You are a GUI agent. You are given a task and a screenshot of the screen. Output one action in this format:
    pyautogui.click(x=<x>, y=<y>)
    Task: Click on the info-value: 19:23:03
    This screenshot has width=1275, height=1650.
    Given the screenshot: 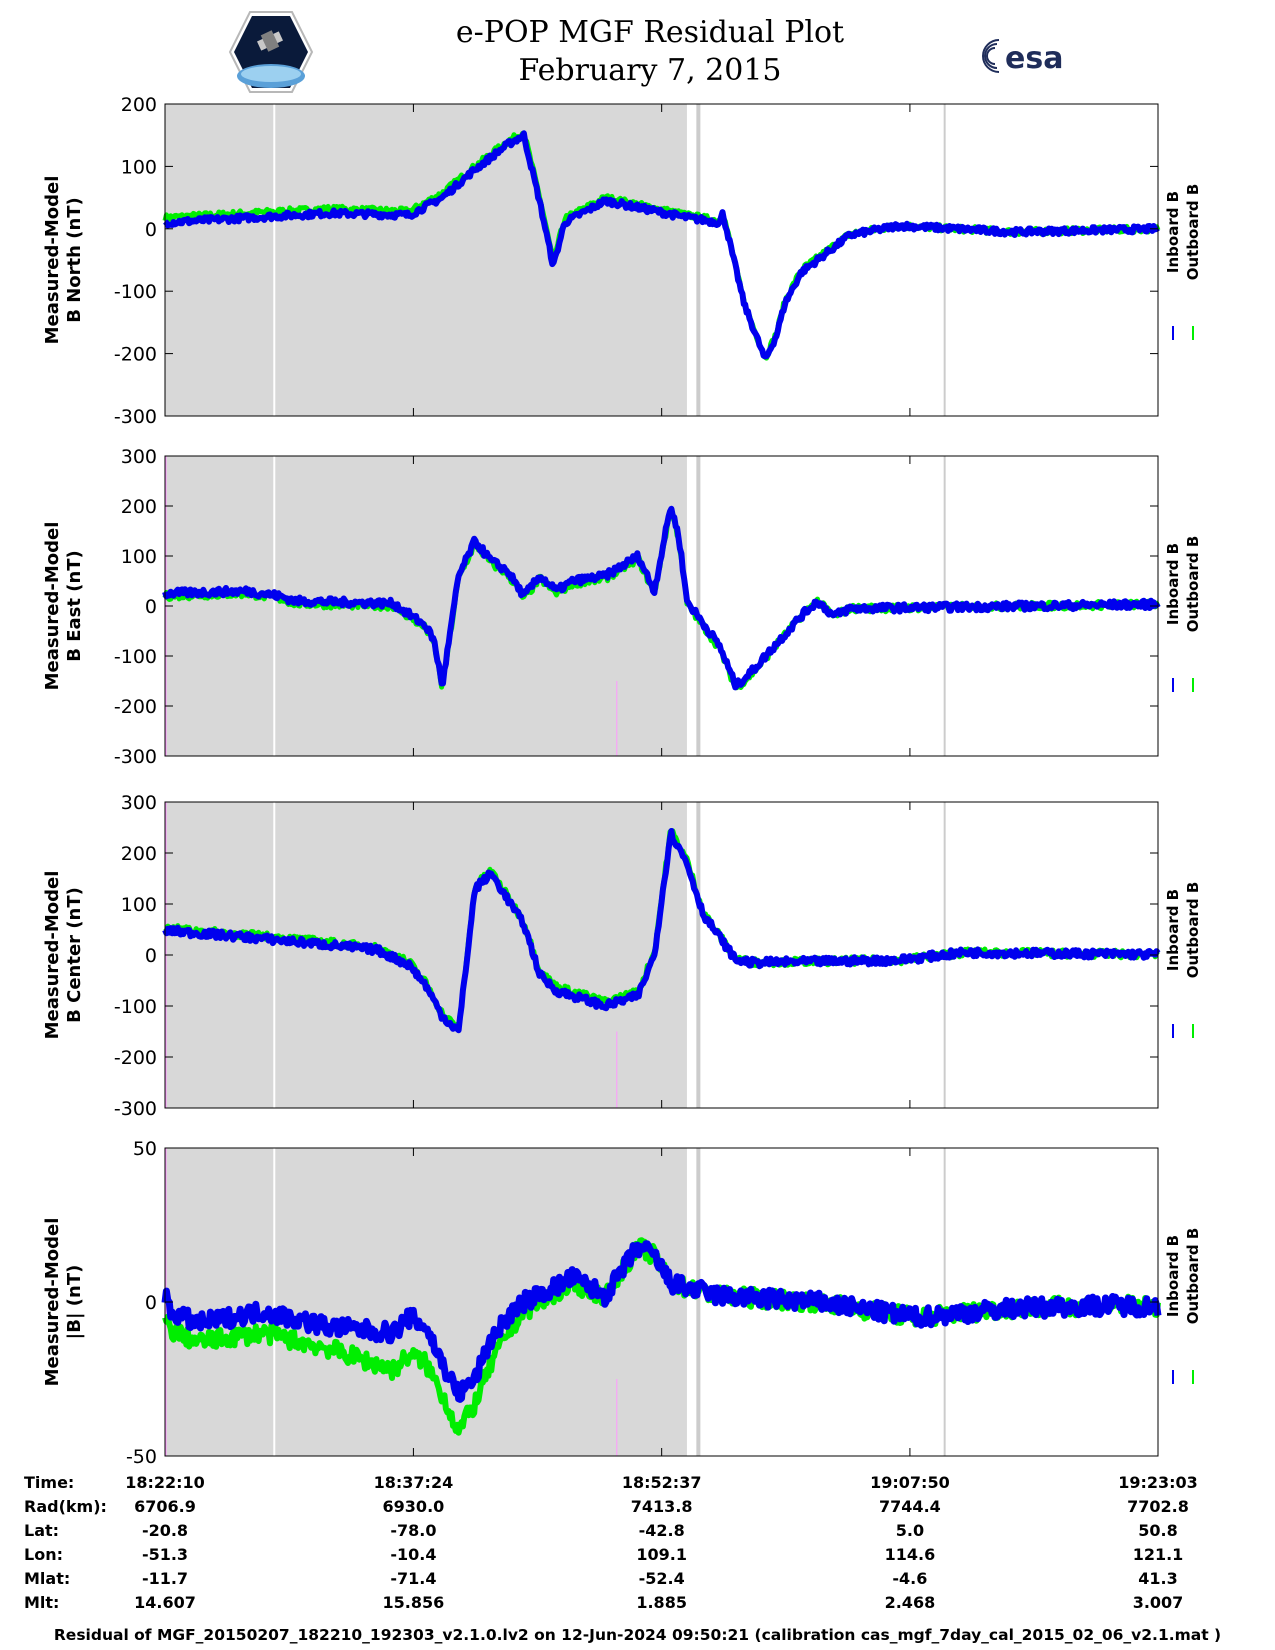 What is the action you would take?
    pyautogui.click(x=1158, y=1482)
    